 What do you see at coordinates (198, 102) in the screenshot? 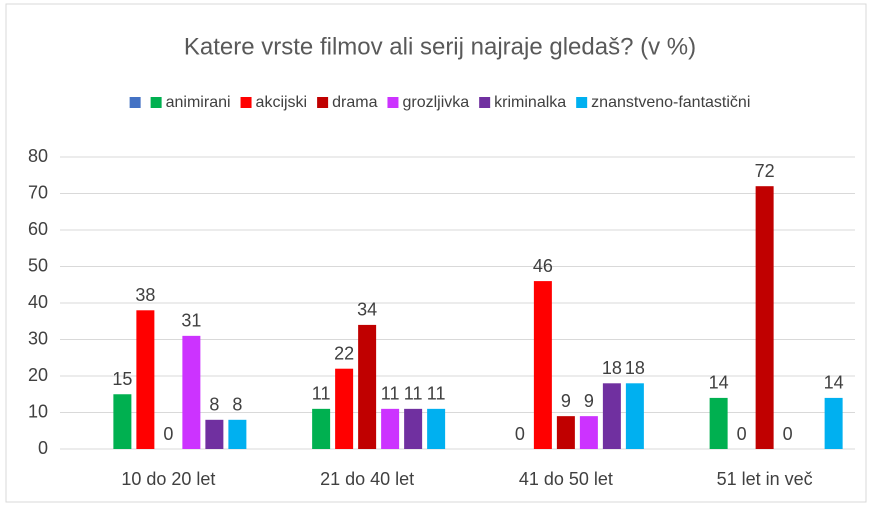
I see `legend-label: animirani` at bounding box center [198, 102].